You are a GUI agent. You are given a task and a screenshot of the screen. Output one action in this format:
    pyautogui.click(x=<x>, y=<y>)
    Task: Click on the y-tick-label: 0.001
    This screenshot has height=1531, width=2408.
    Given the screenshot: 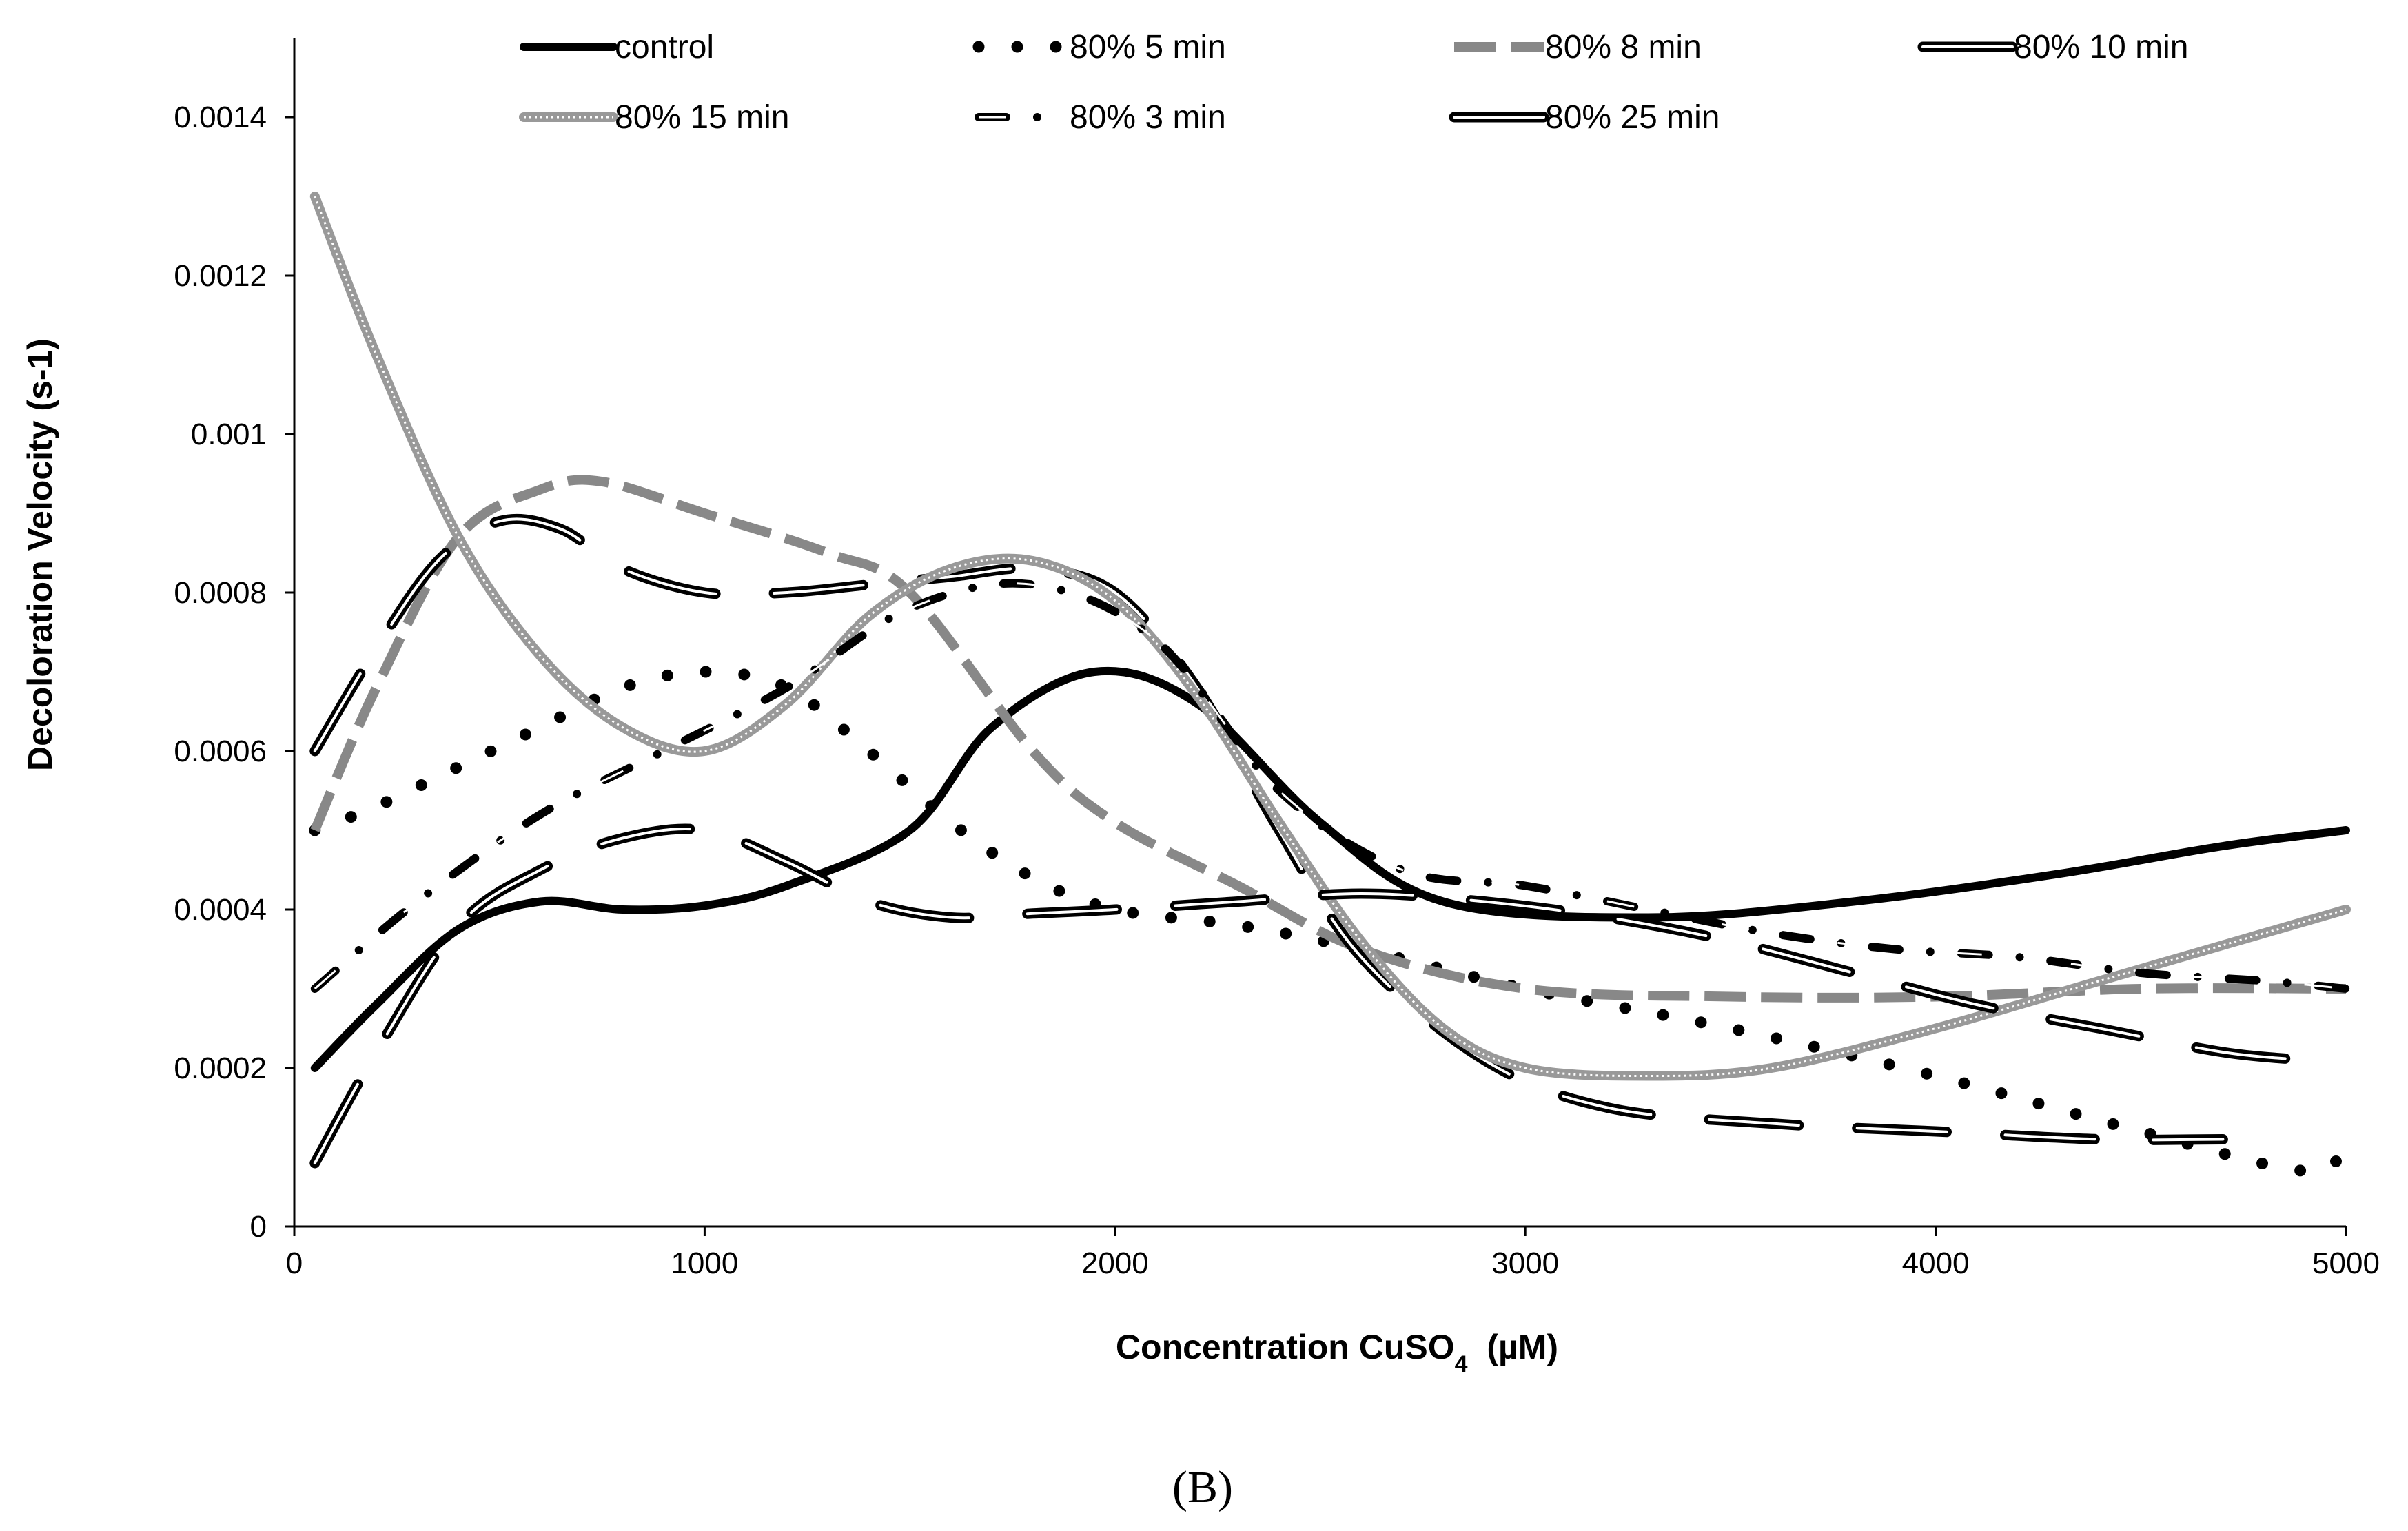 What is the action you would take?
    pyautogui.click(x=229, y=434)
    